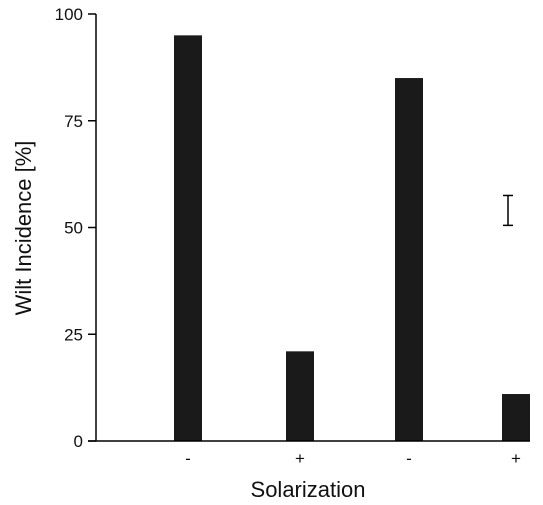 The height and width of the screenshot is (505, 543). I want to click on y-tick-label: 100, so click(69, 14).